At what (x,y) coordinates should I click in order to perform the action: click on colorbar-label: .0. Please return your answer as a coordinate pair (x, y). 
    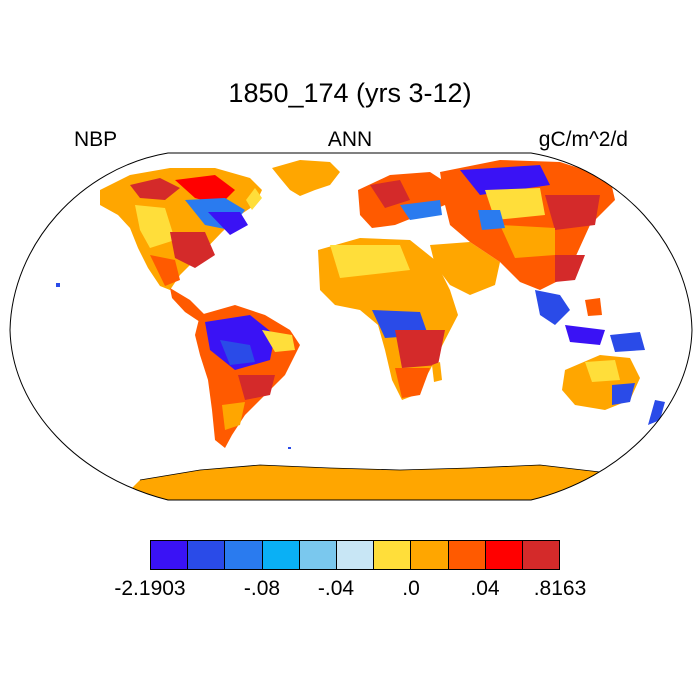
    Looking at the image, I should click on (411, 588).